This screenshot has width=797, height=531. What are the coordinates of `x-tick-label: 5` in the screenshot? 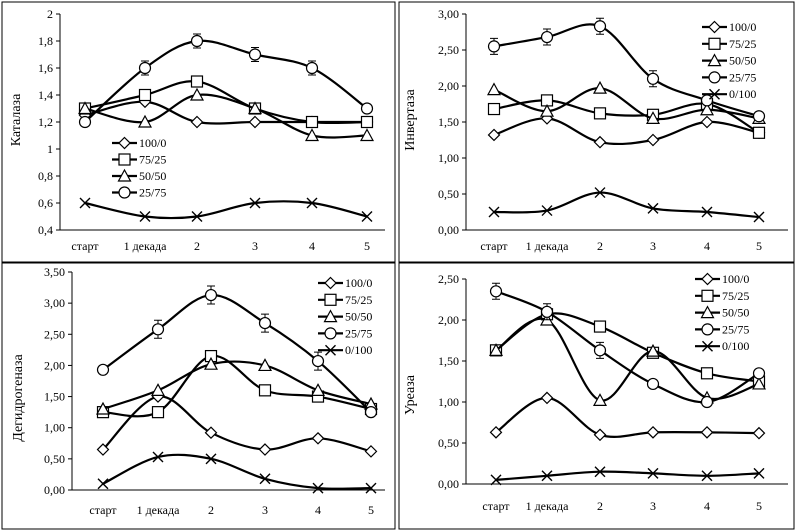 It's located at (759, 246).